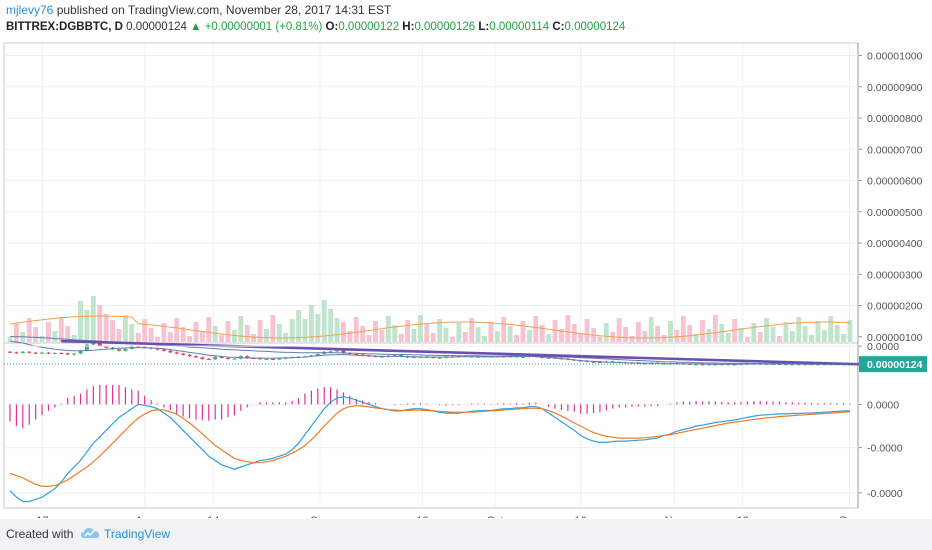 Image resolution: width=932 pixels, height=550 pixels. Describe the element at coordinates (213, 516) in the screenshot. I see `x-tick-label: 14` at that location.